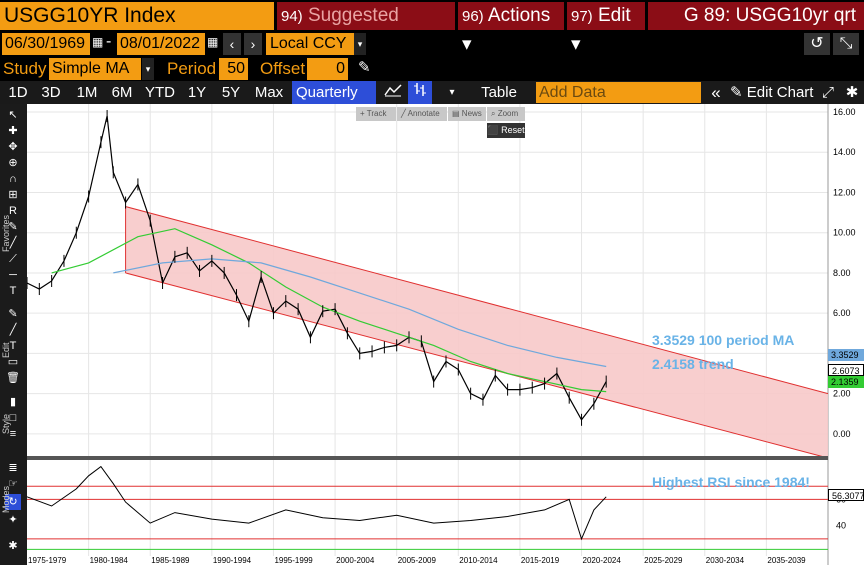 The height and width of the screenshot is (565, 864). What do you see at coordinates (316, 503) in the screenshot?
I see `rsi-series-line` at bounding box center [316, 503].